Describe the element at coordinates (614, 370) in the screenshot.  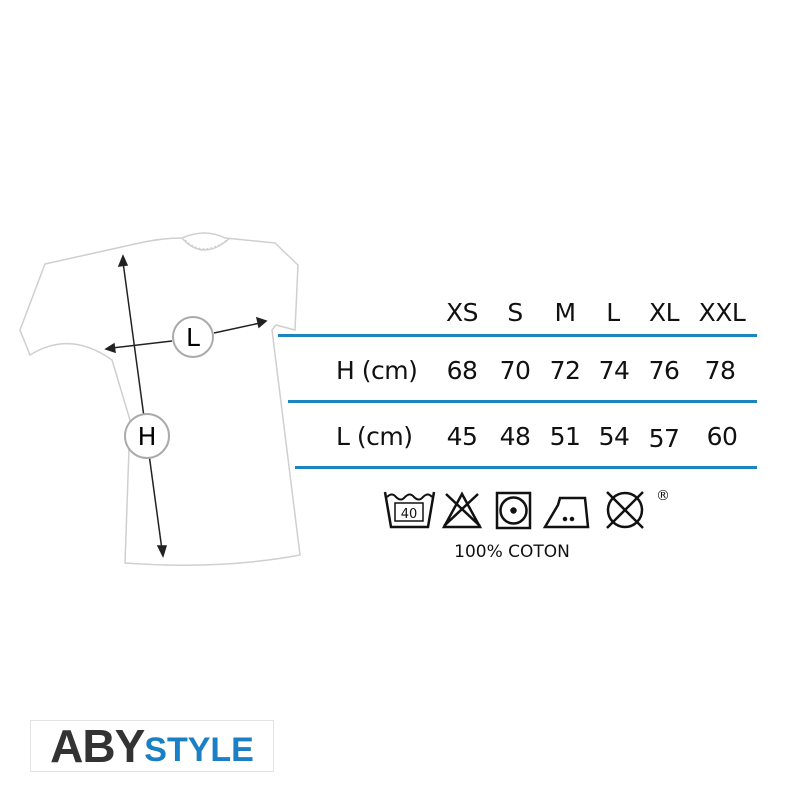
I see `table-cell: 74` at that location.